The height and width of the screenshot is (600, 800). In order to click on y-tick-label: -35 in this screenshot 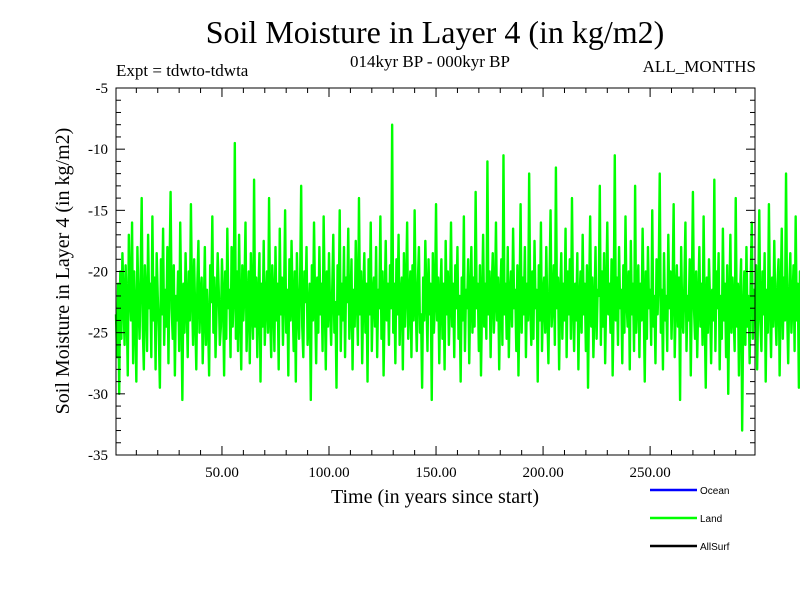, I will do `click(98, 456)`.